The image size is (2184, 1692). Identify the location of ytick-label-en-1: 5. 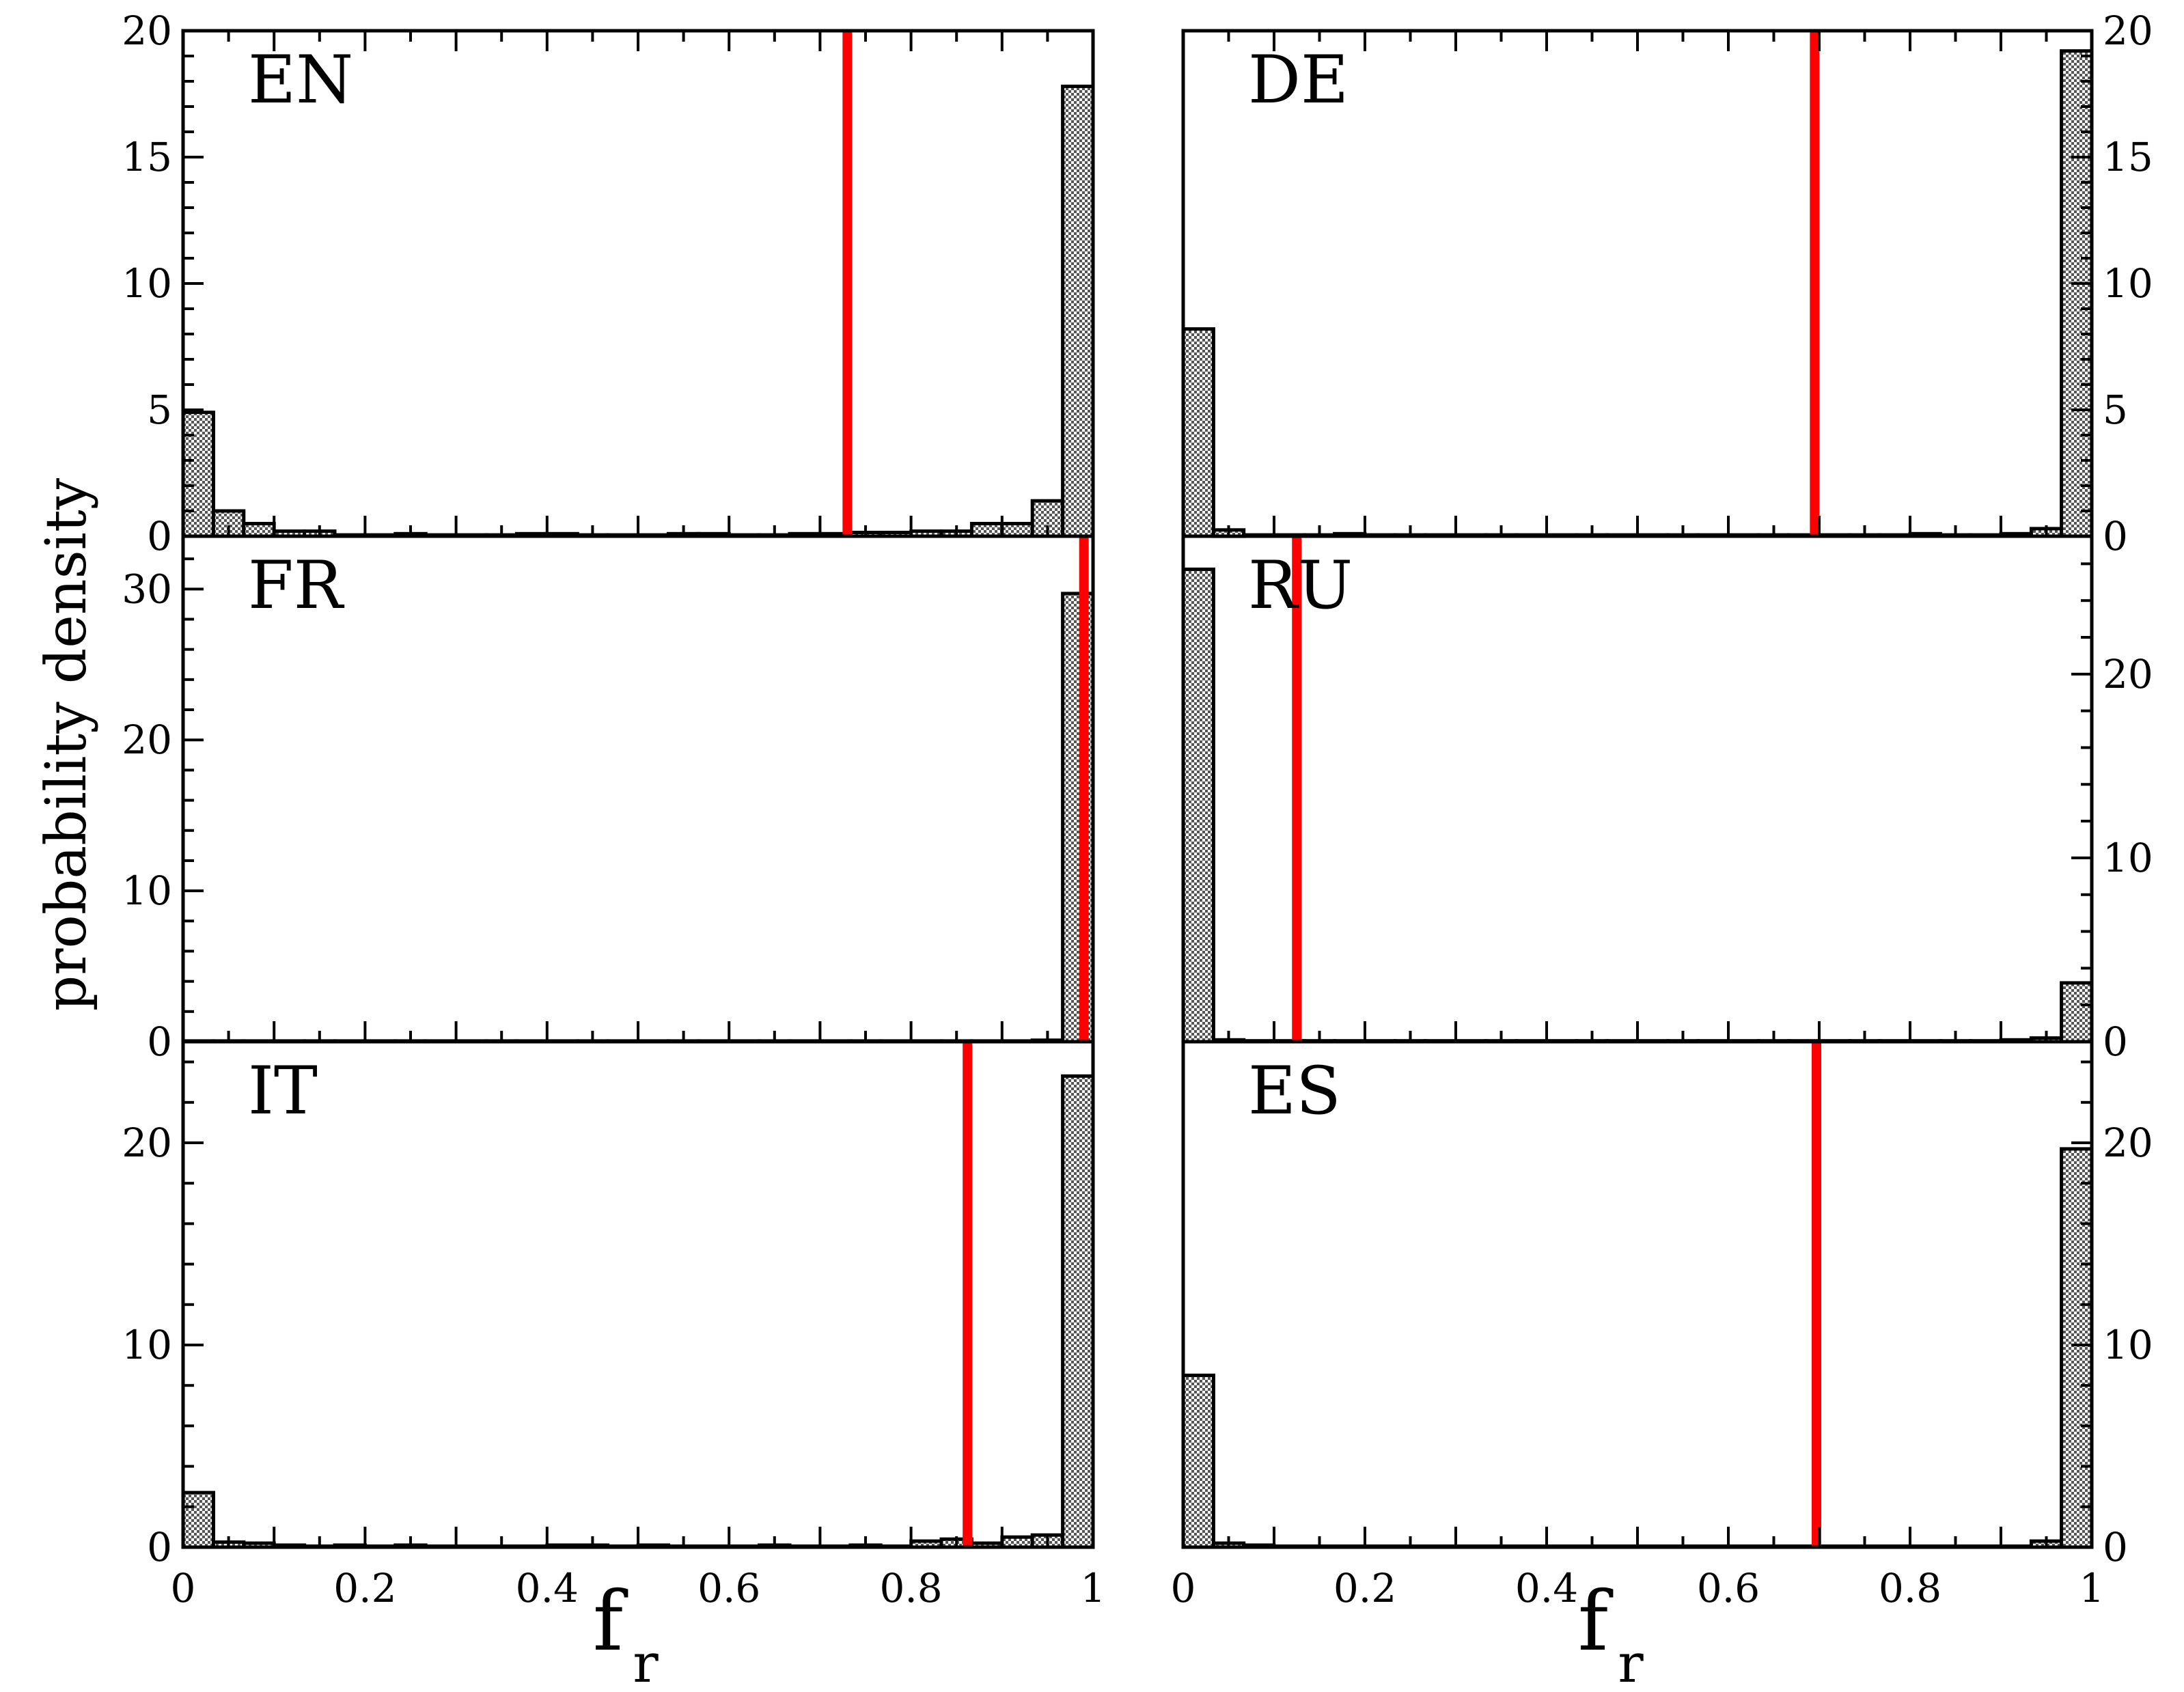
(159, 410).